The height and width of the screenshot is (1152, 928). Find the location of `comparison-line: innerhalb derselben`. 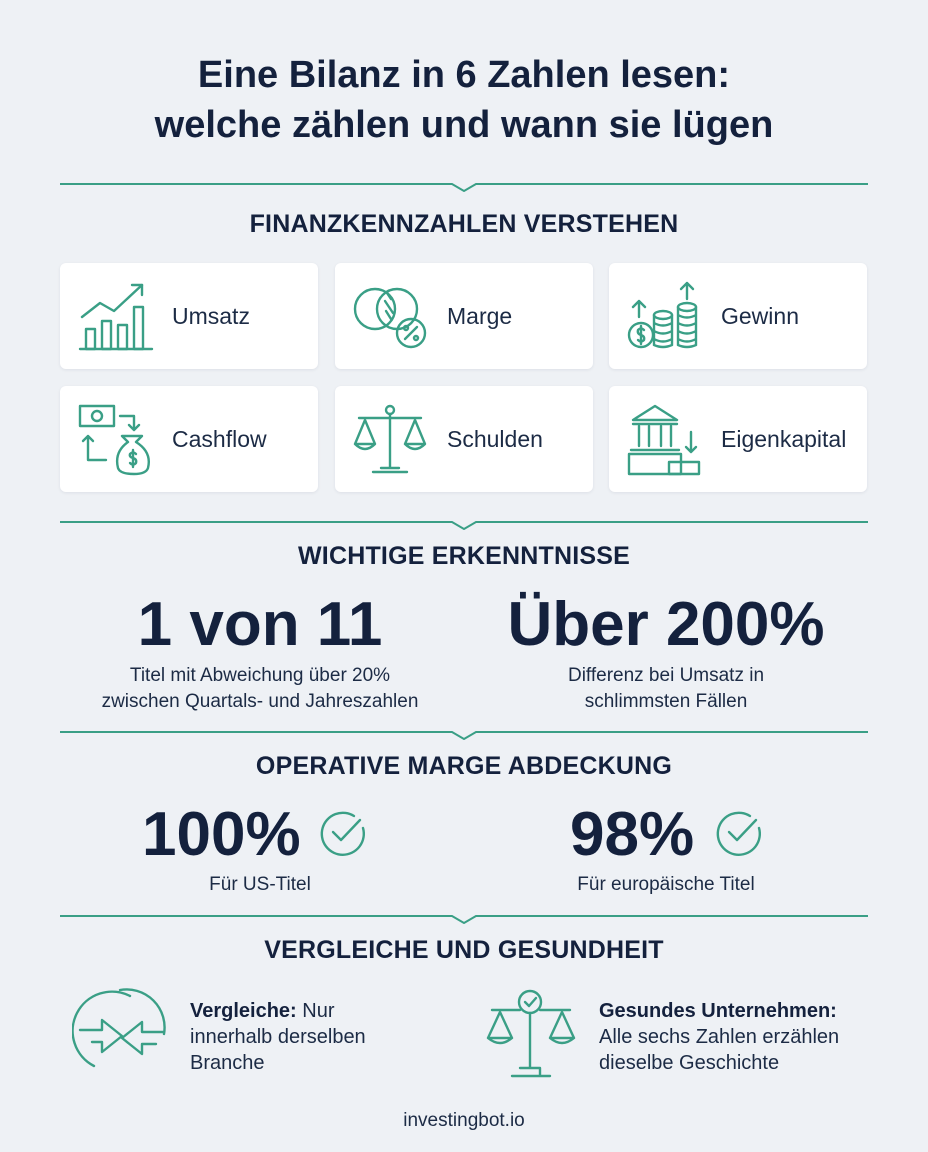

comparison-line: innerhalb derselben is located at coordinates (278, 1037).